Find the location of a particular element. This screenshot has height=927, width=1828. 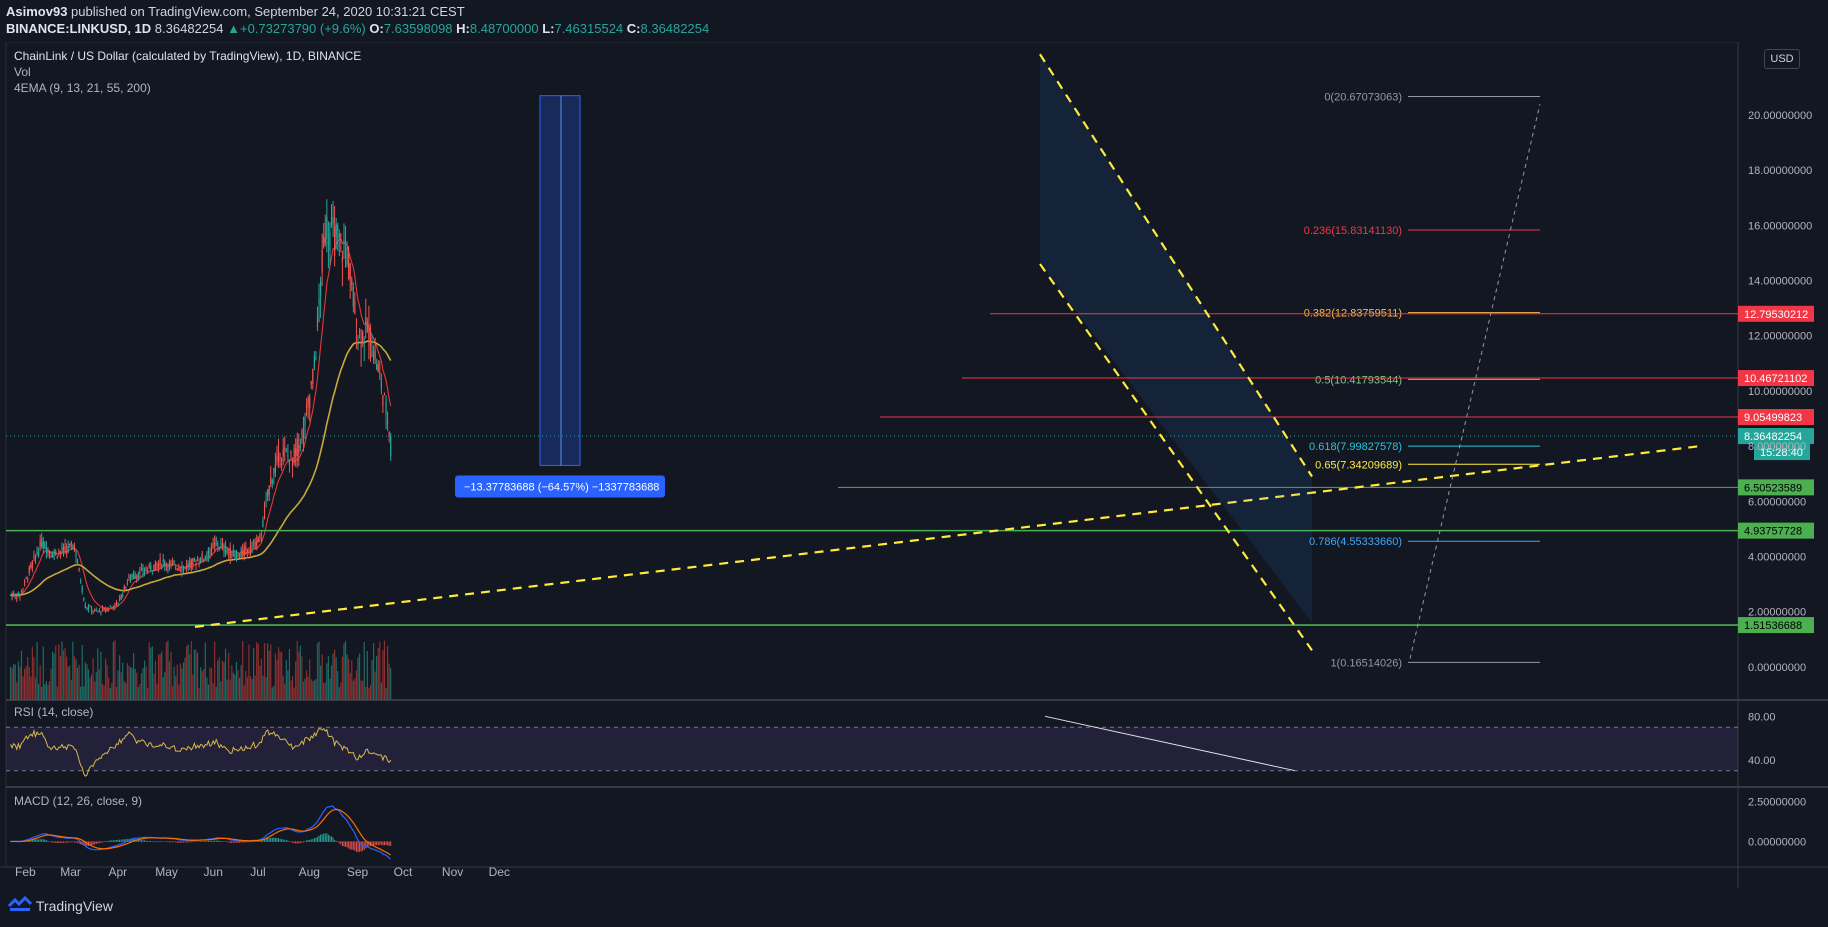

level-price-badge is located at coordinates (1776, 530).